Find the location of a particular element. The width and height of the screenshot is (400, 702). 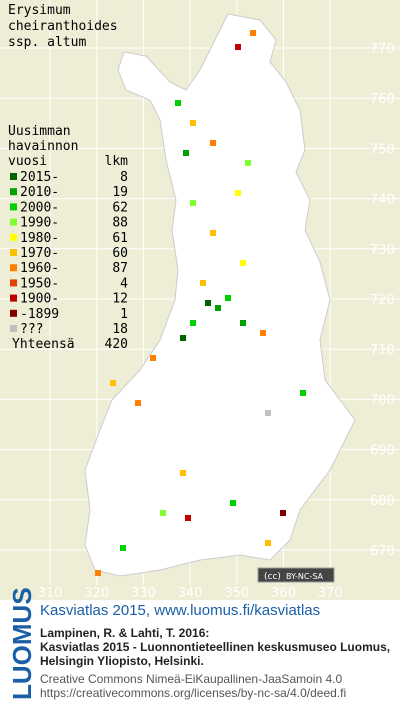

x-label: 350 is located at coordinates (236, 593).